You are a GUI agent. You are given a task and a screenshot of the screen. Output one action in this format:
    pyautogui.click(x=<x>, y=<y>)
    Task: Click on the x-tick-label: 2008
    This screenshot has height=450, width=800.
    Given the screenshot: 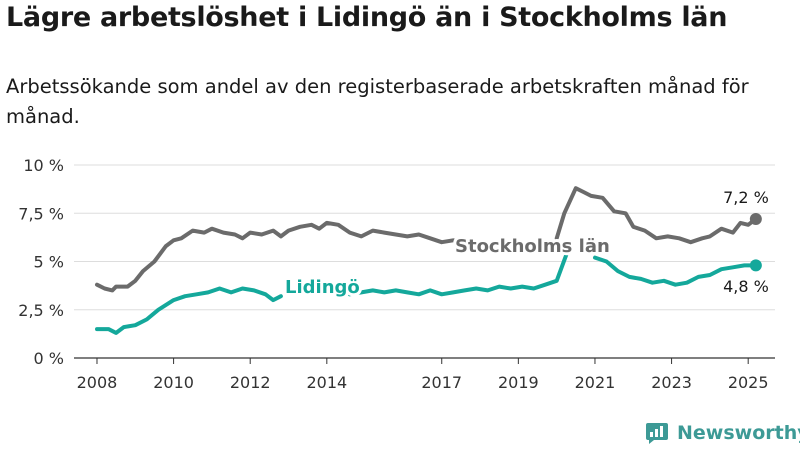 What is the action you would take?
    pyautogui.click(x=97, y=382)
    